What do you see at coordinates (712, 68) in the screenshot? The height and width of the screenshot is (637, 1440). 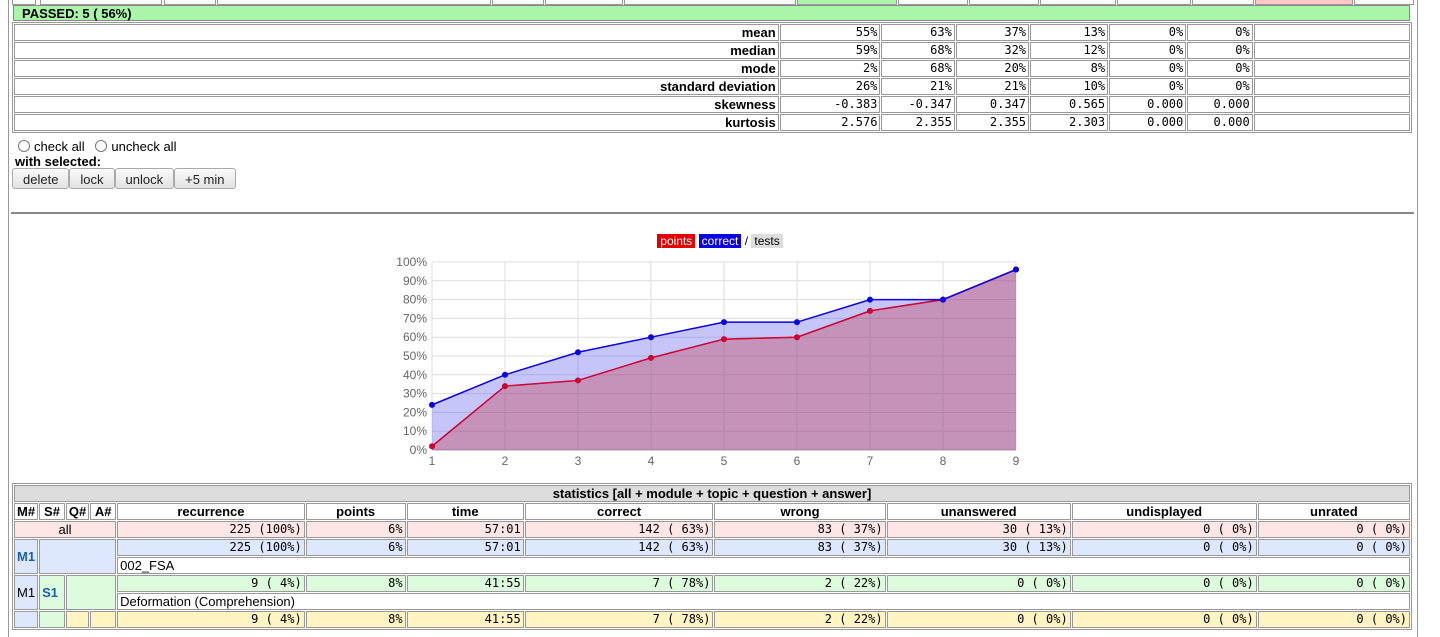 I see `summary-row: mode 2% 68% 20% 8% 0% 0%` at bounding box center [712, 68].